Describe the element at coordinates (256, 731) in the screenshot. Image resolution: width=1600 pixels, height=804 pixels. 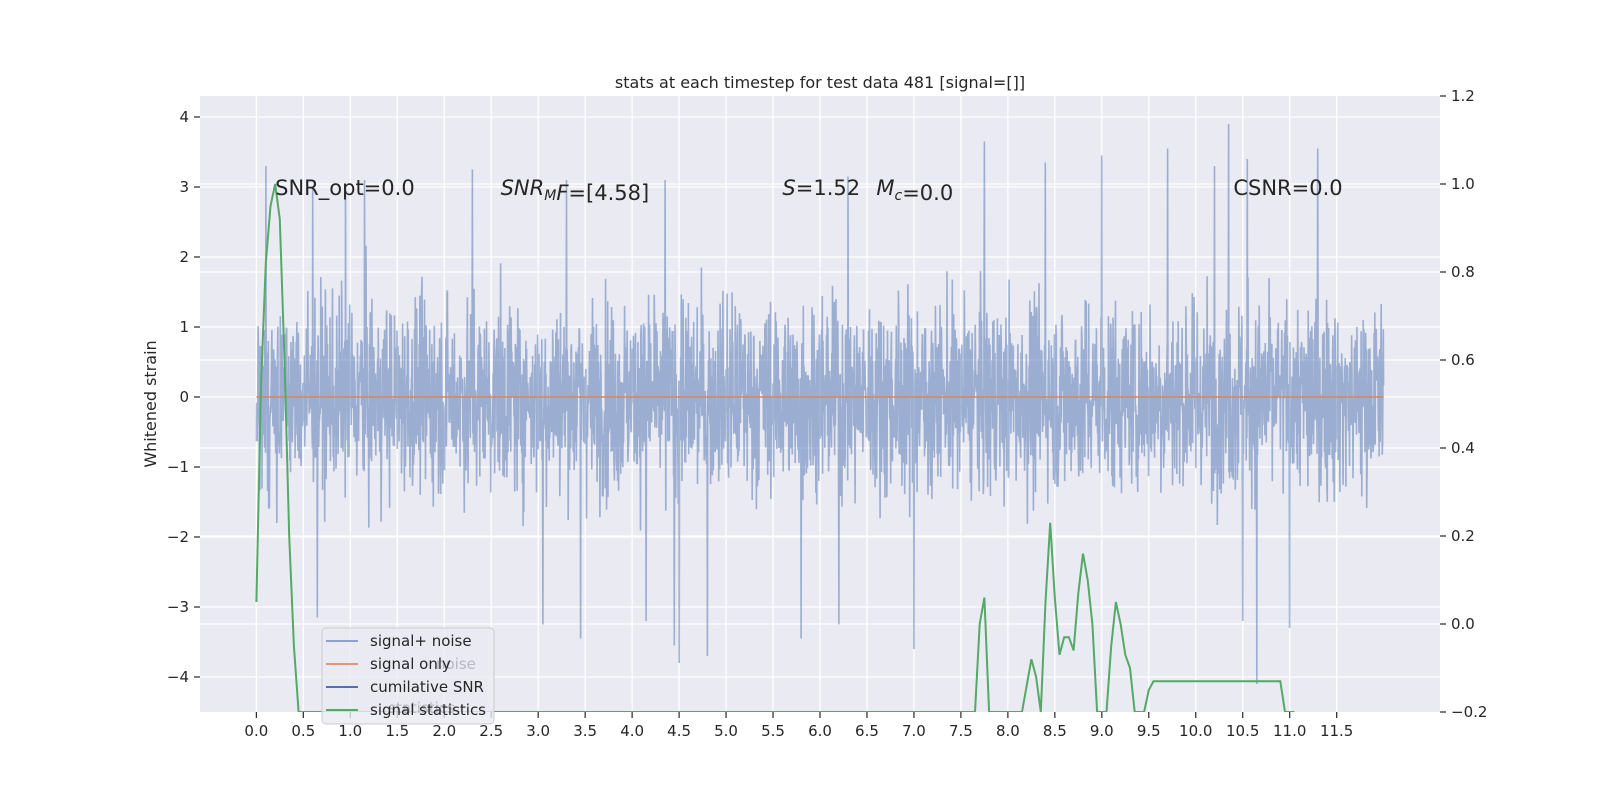
I see `x-tick-label: 0.0` at that location.